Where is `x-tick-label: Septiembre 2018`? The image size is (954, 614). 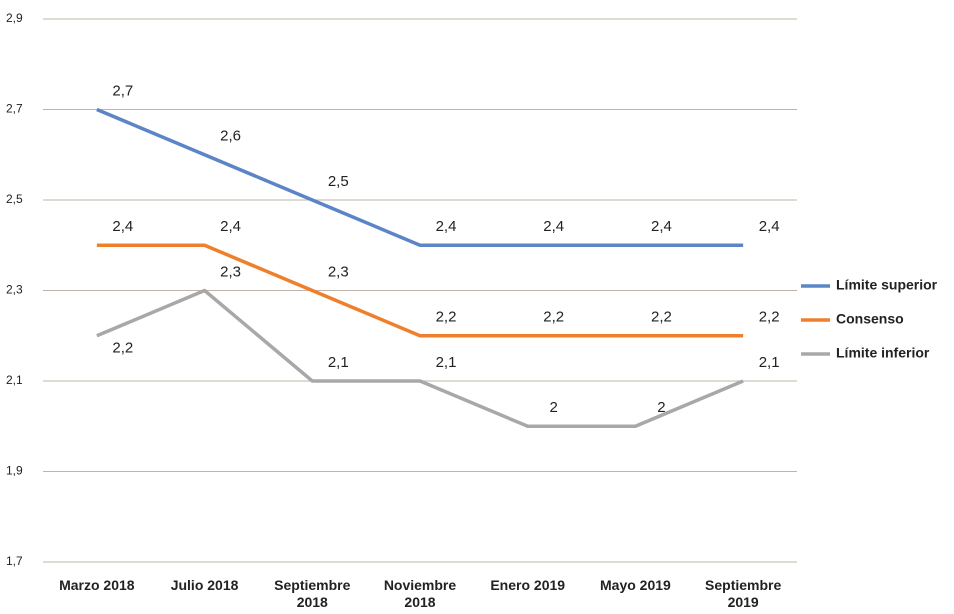 x-tick-label: Septiembre 2018 is located at coordinates (312, 593).